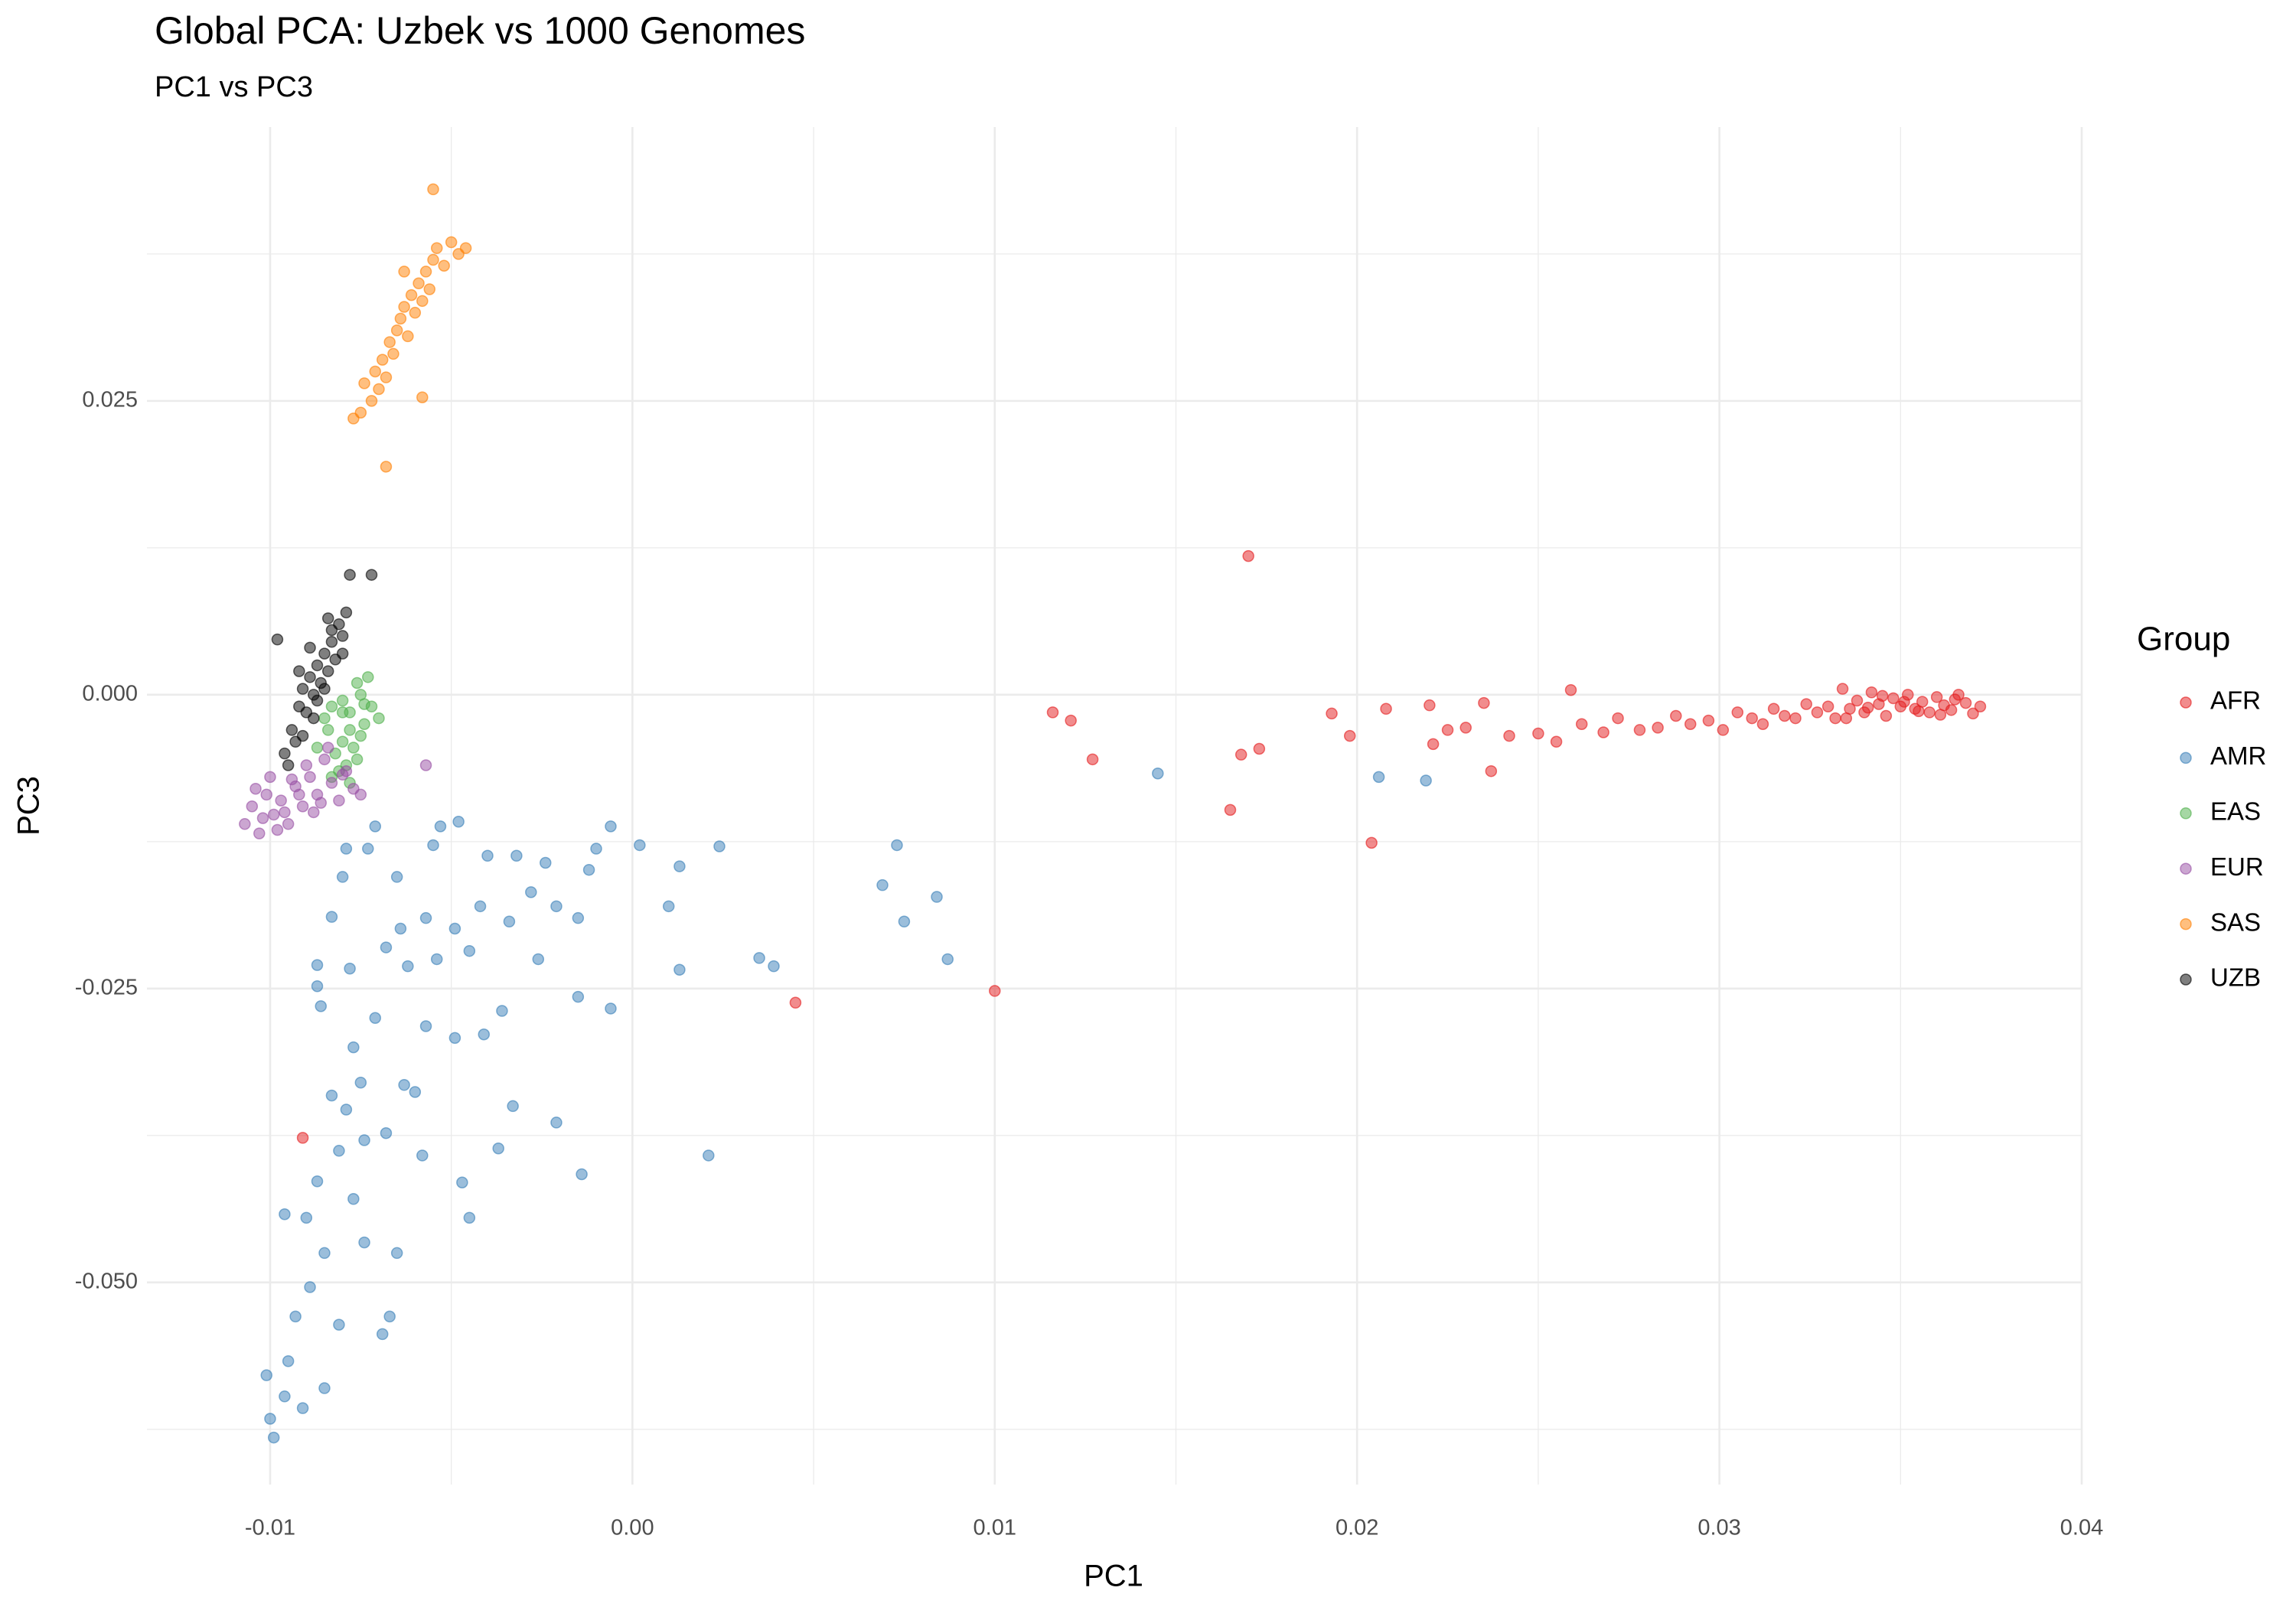 The width and height of the screenshot is (2296, 1607). I want to click on legend-label: UZB, so click(2235, 978).